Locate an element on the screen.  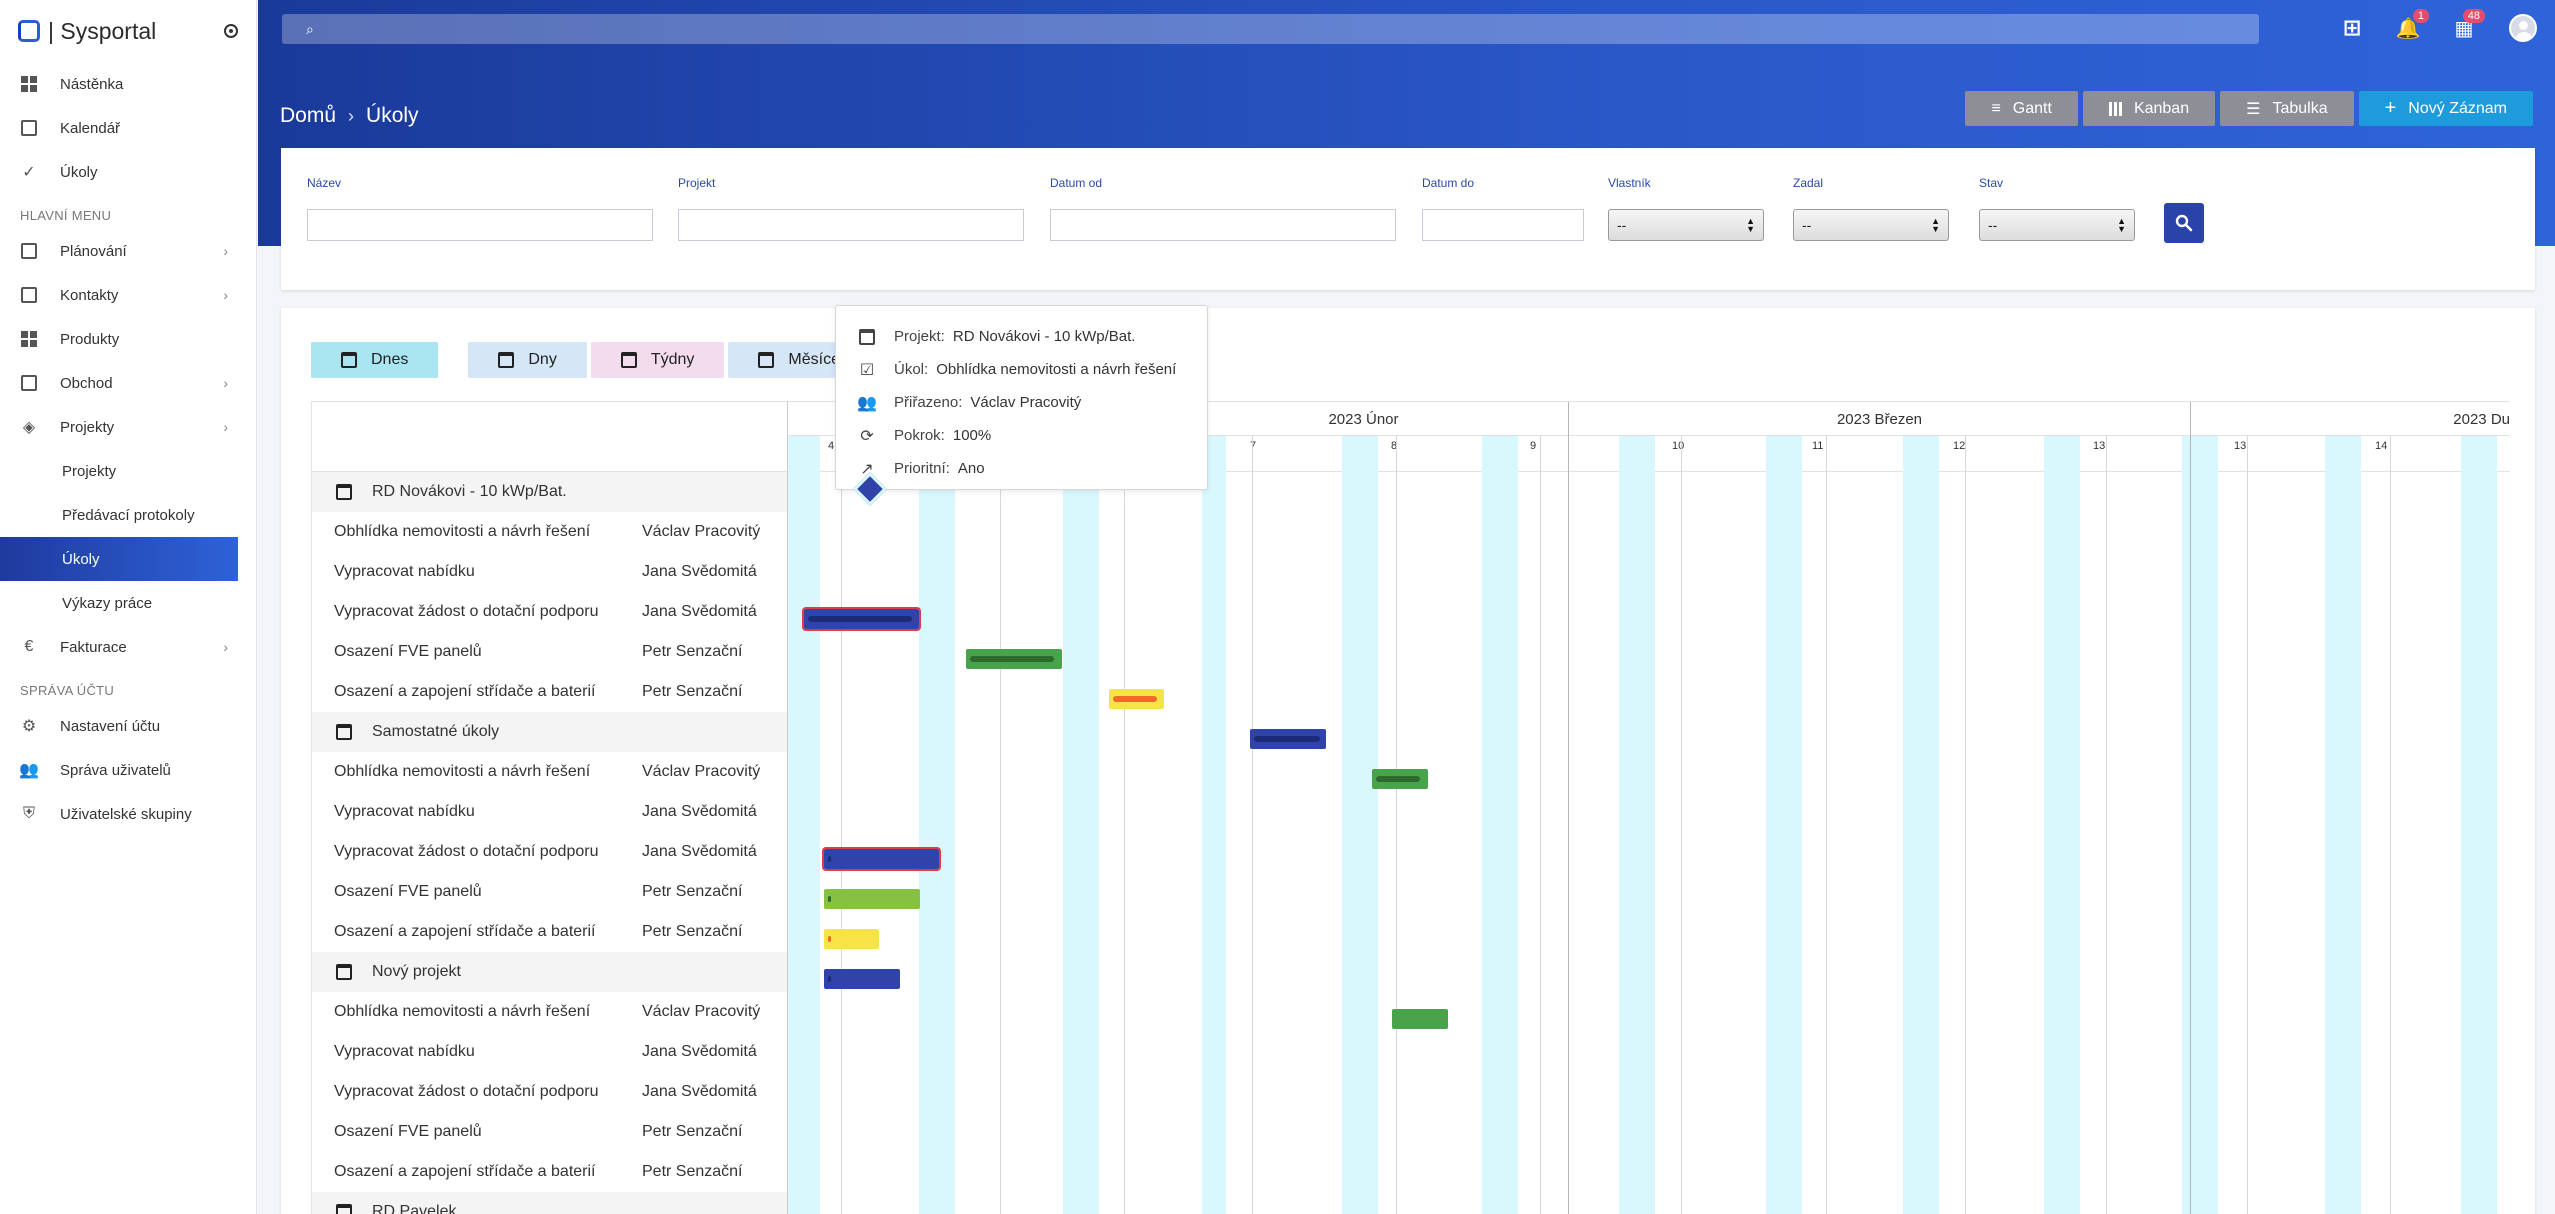
sidebar-item-label: Uživatelské skupiny is located at coordinates (126, 814).